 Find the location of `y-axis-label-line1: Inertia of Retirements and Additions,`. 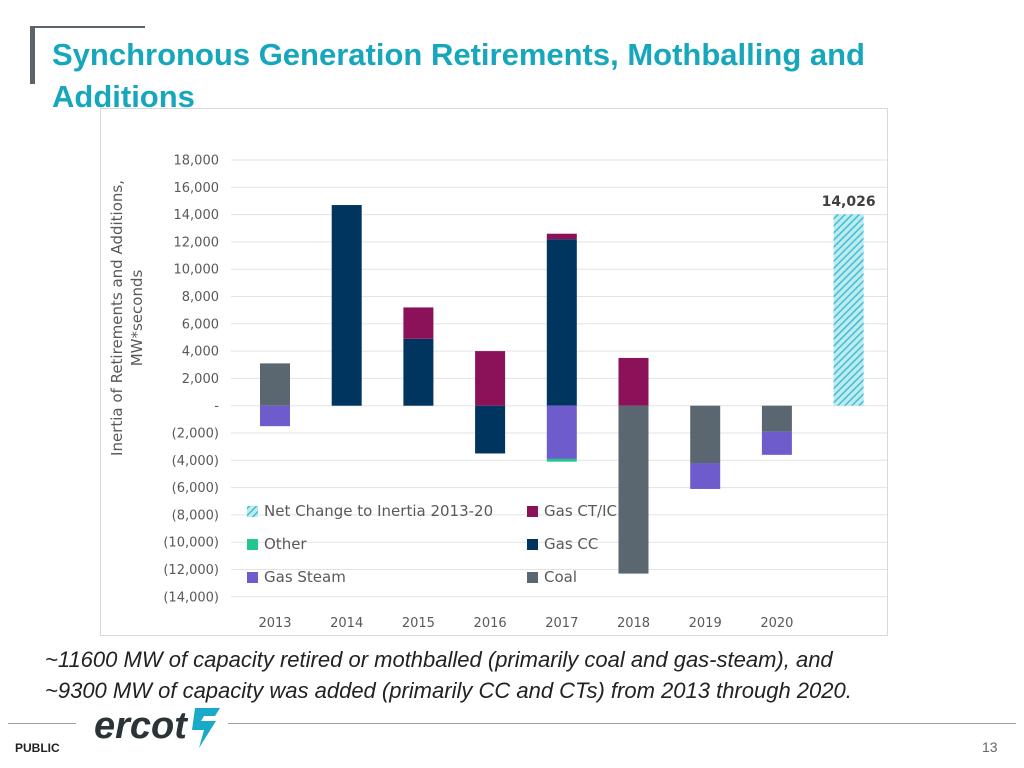

y-axis-label-line1: Inertia of Retirements and Additions, is located at coordinates (117, 318).